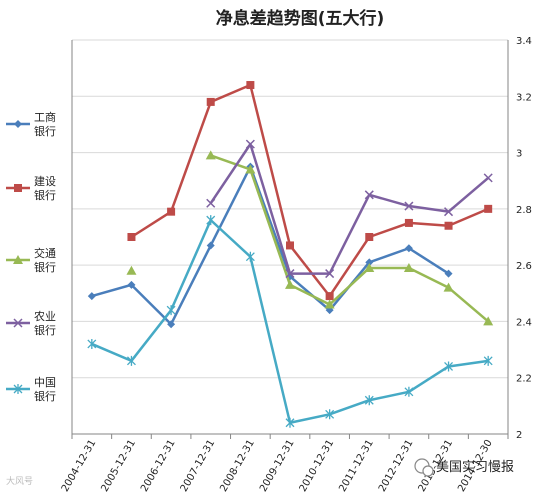  What do you see at coordinates (45, 316) in the screenshot?
I see `legend-label: 农业` at bounding box center [45, 316].